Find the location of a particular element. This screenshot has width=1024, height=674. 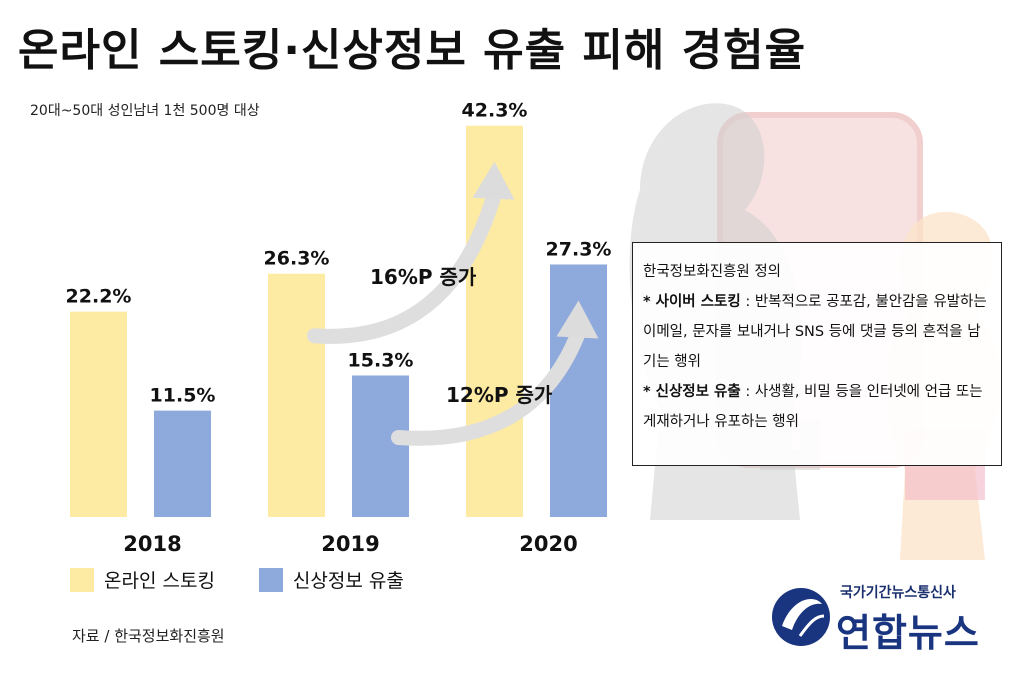

yonhap-globe-icon is located at coordinates (801, 617).